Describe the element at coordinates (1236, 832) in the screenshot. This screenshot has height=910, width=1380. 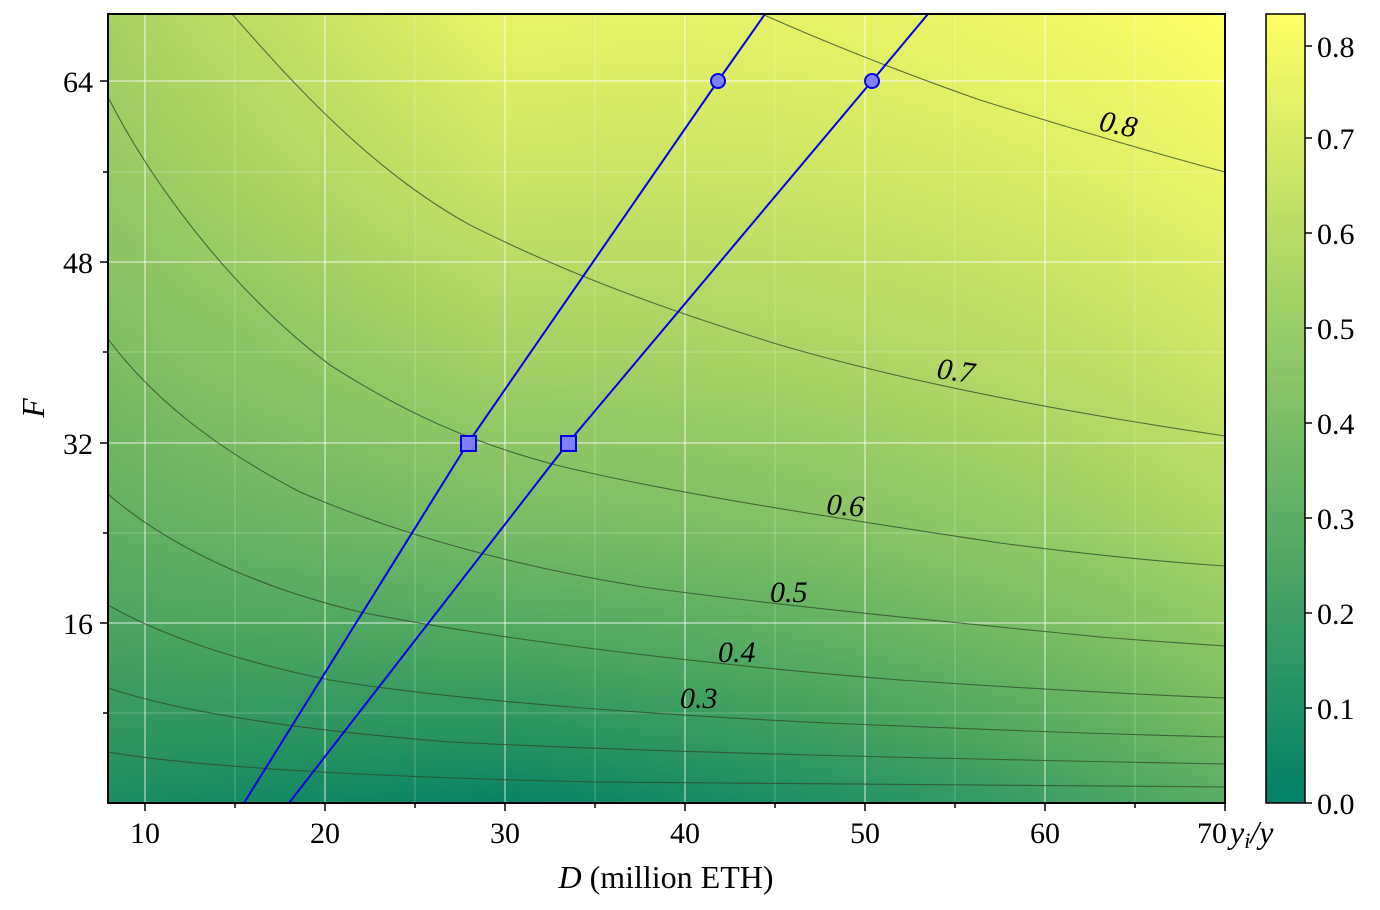
I see `colorbar-label-y: y` at that location.